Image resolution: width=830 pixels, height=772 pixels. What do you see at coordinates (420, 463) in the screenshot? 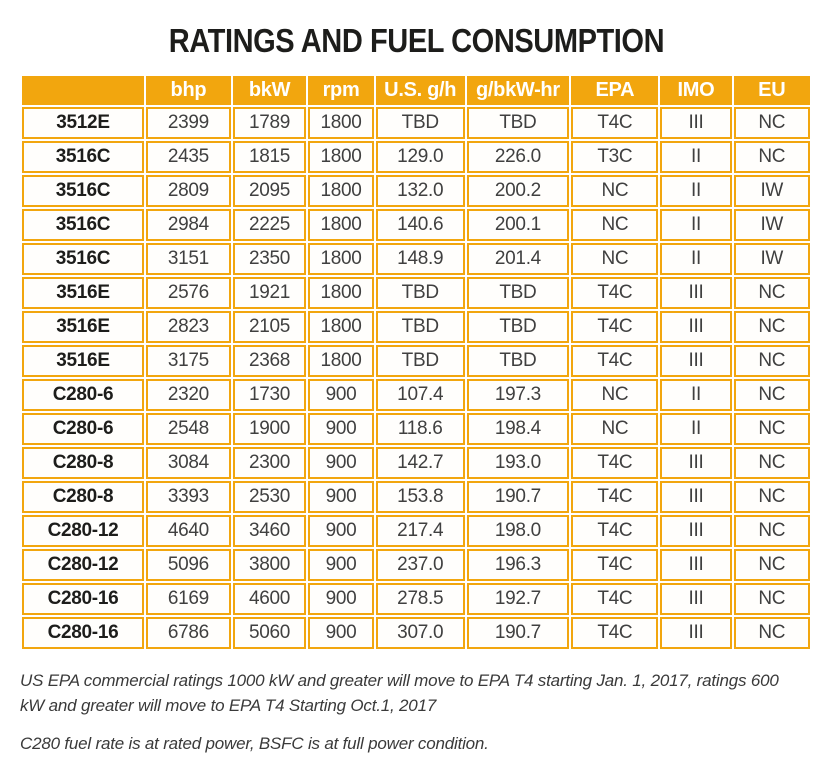
I see `value-cell: 142.7` at bounding box center [420, 463].